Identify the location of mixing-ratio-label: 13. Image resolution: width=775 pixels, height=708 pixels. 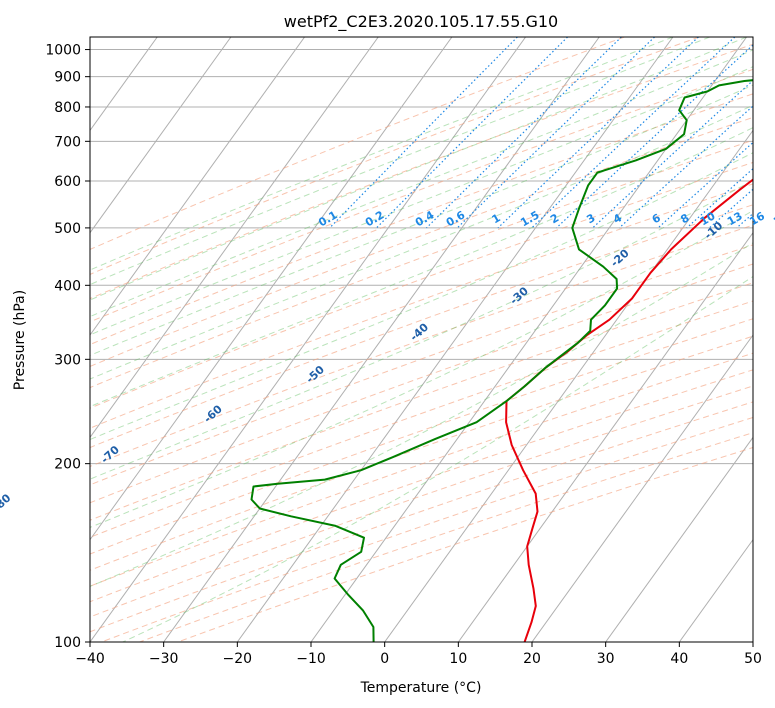
(735, 218).